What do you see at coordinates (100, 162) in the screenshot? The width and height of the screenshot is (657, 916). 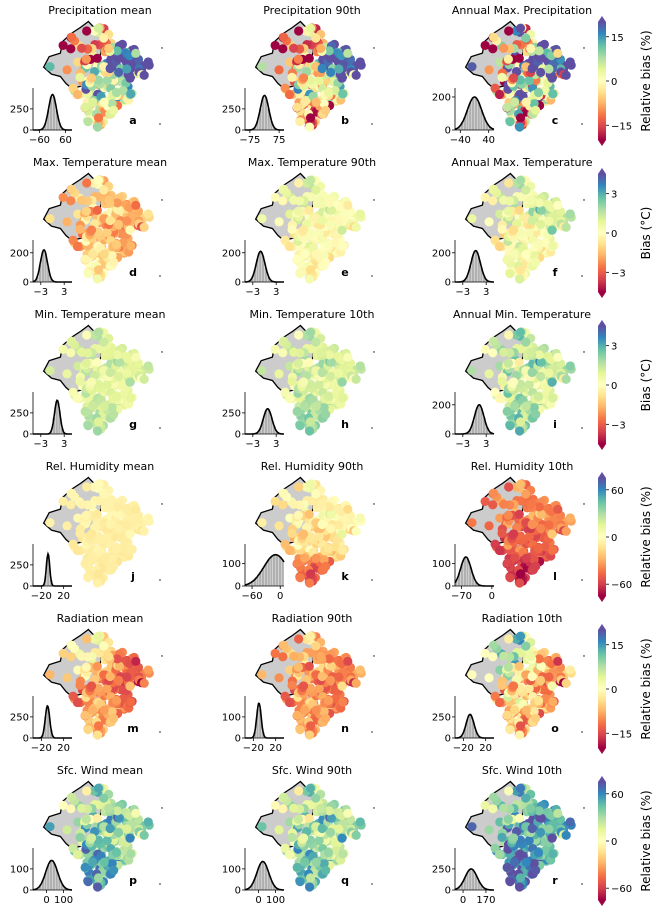 I see `panel-title: Max. Temperature mean` at bounding box center [100, 162].